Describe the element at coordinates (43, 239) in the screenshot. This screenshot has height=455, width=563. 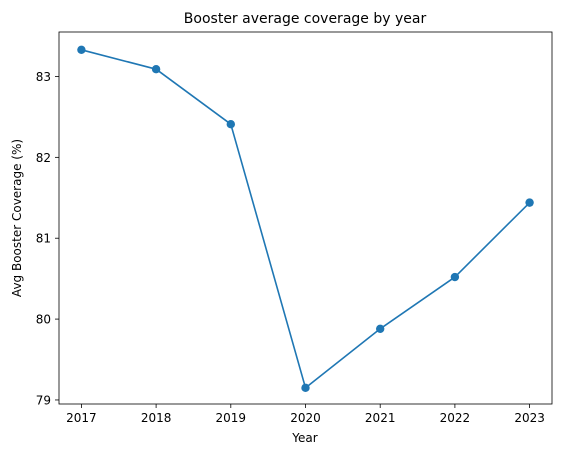
I see `y-tick-label: 81` at that location.